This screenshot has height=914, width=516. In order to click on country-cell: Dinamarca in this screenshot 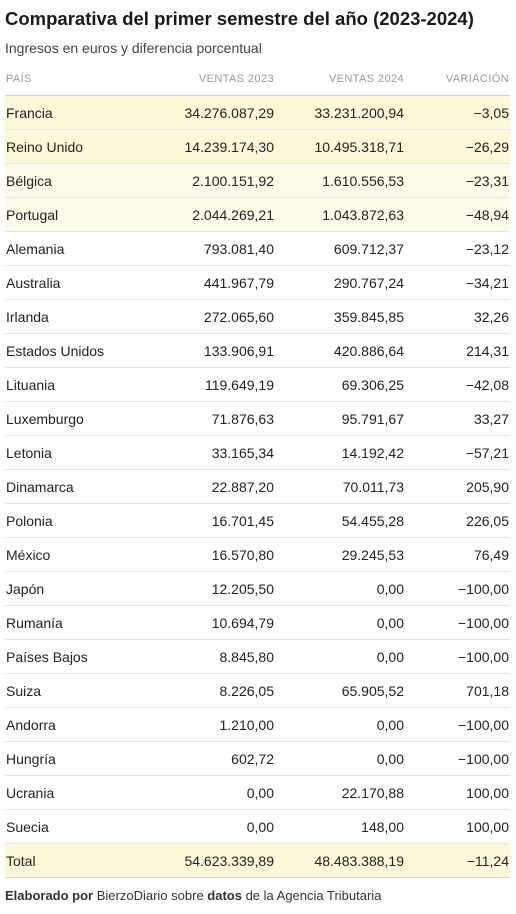, I will do `click(80, 486)`.